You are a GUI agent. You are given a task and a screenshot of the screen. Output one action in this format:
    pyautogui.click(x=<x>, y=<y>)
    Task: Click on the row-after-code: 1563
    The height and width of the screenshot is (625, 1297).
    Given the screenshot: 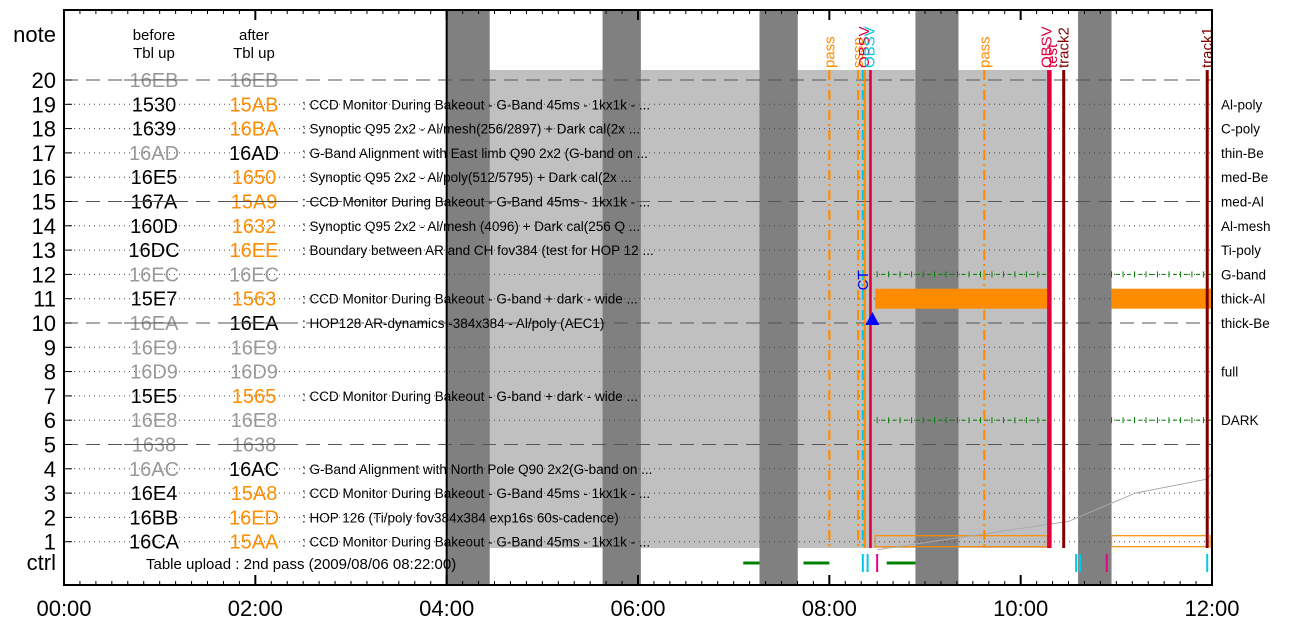 What is the action you would take?
    pyautogui.click(x=254, y=300)
    